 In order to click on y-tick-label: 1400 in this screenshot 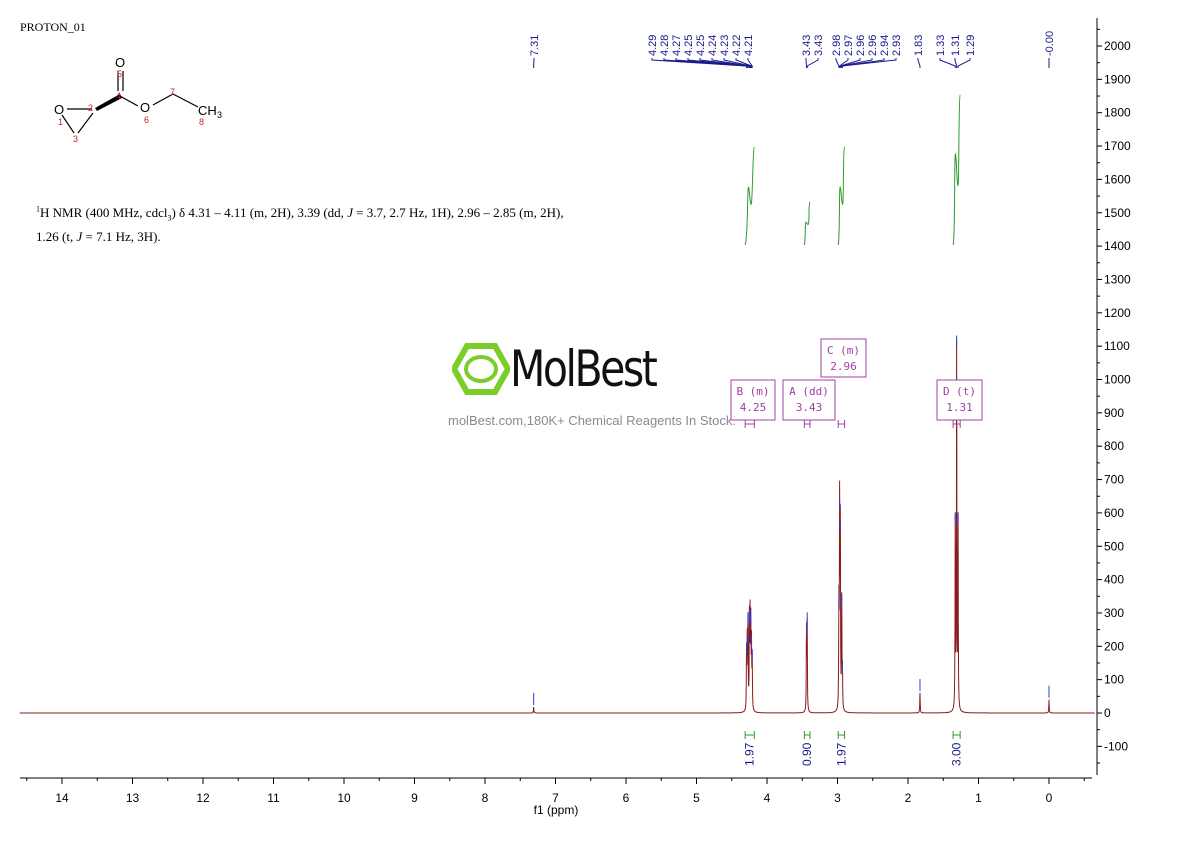, I will do `click(1117, 246)`.